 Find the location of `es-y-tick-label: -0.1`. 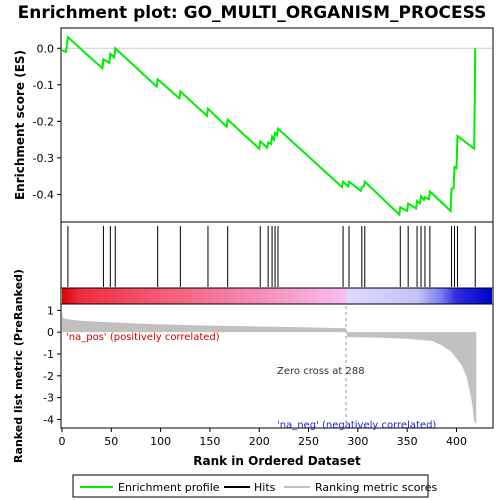

es-y-tick-label: -0.1 is located at coordinates (43, 85).